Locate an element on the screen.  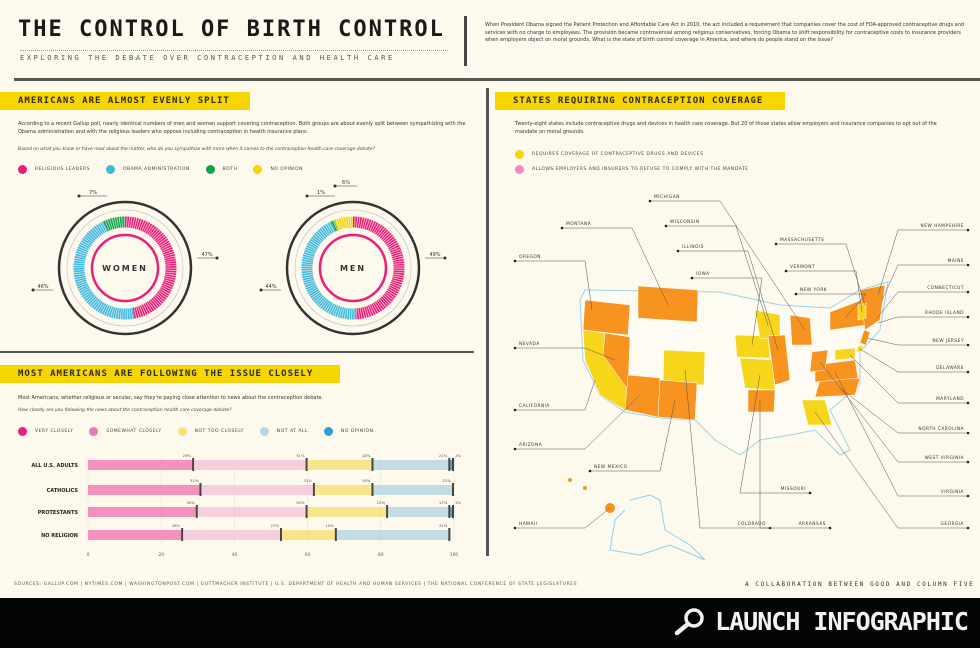
state-label: VIRGINIA is located at coordinates (952, 492).